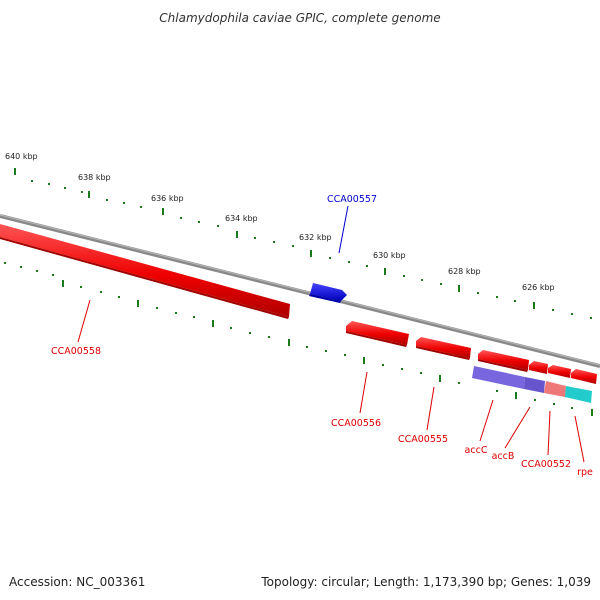 Image resolution: width=600 pixels, height=600 pixels. Describe the element at coordinates (559, 371) in the screenshot. I see `gene-cca00552` at that location.